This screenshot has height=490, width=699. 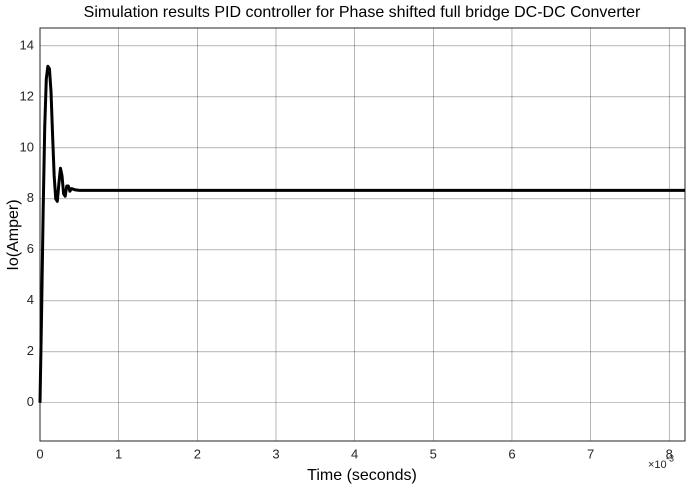 What do you see at coordinates (657, 465) in the screenshot?
I see `x-multiplier-base: ×10` at bounding box center [657, 465].